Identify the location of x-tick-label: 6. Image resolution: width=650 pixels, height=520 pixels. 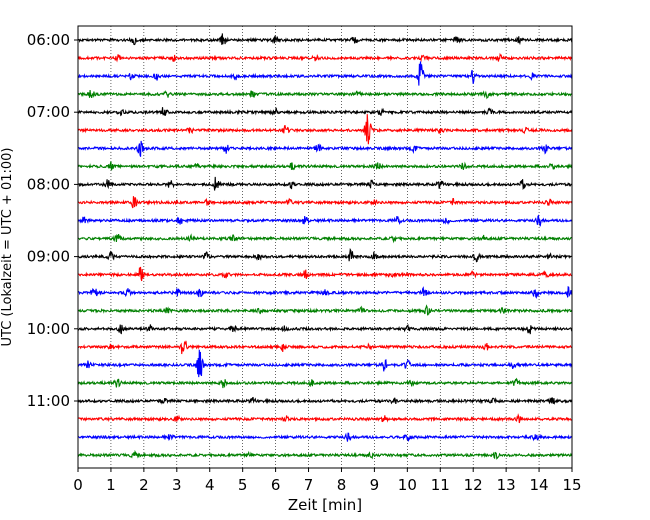
(276, 485).